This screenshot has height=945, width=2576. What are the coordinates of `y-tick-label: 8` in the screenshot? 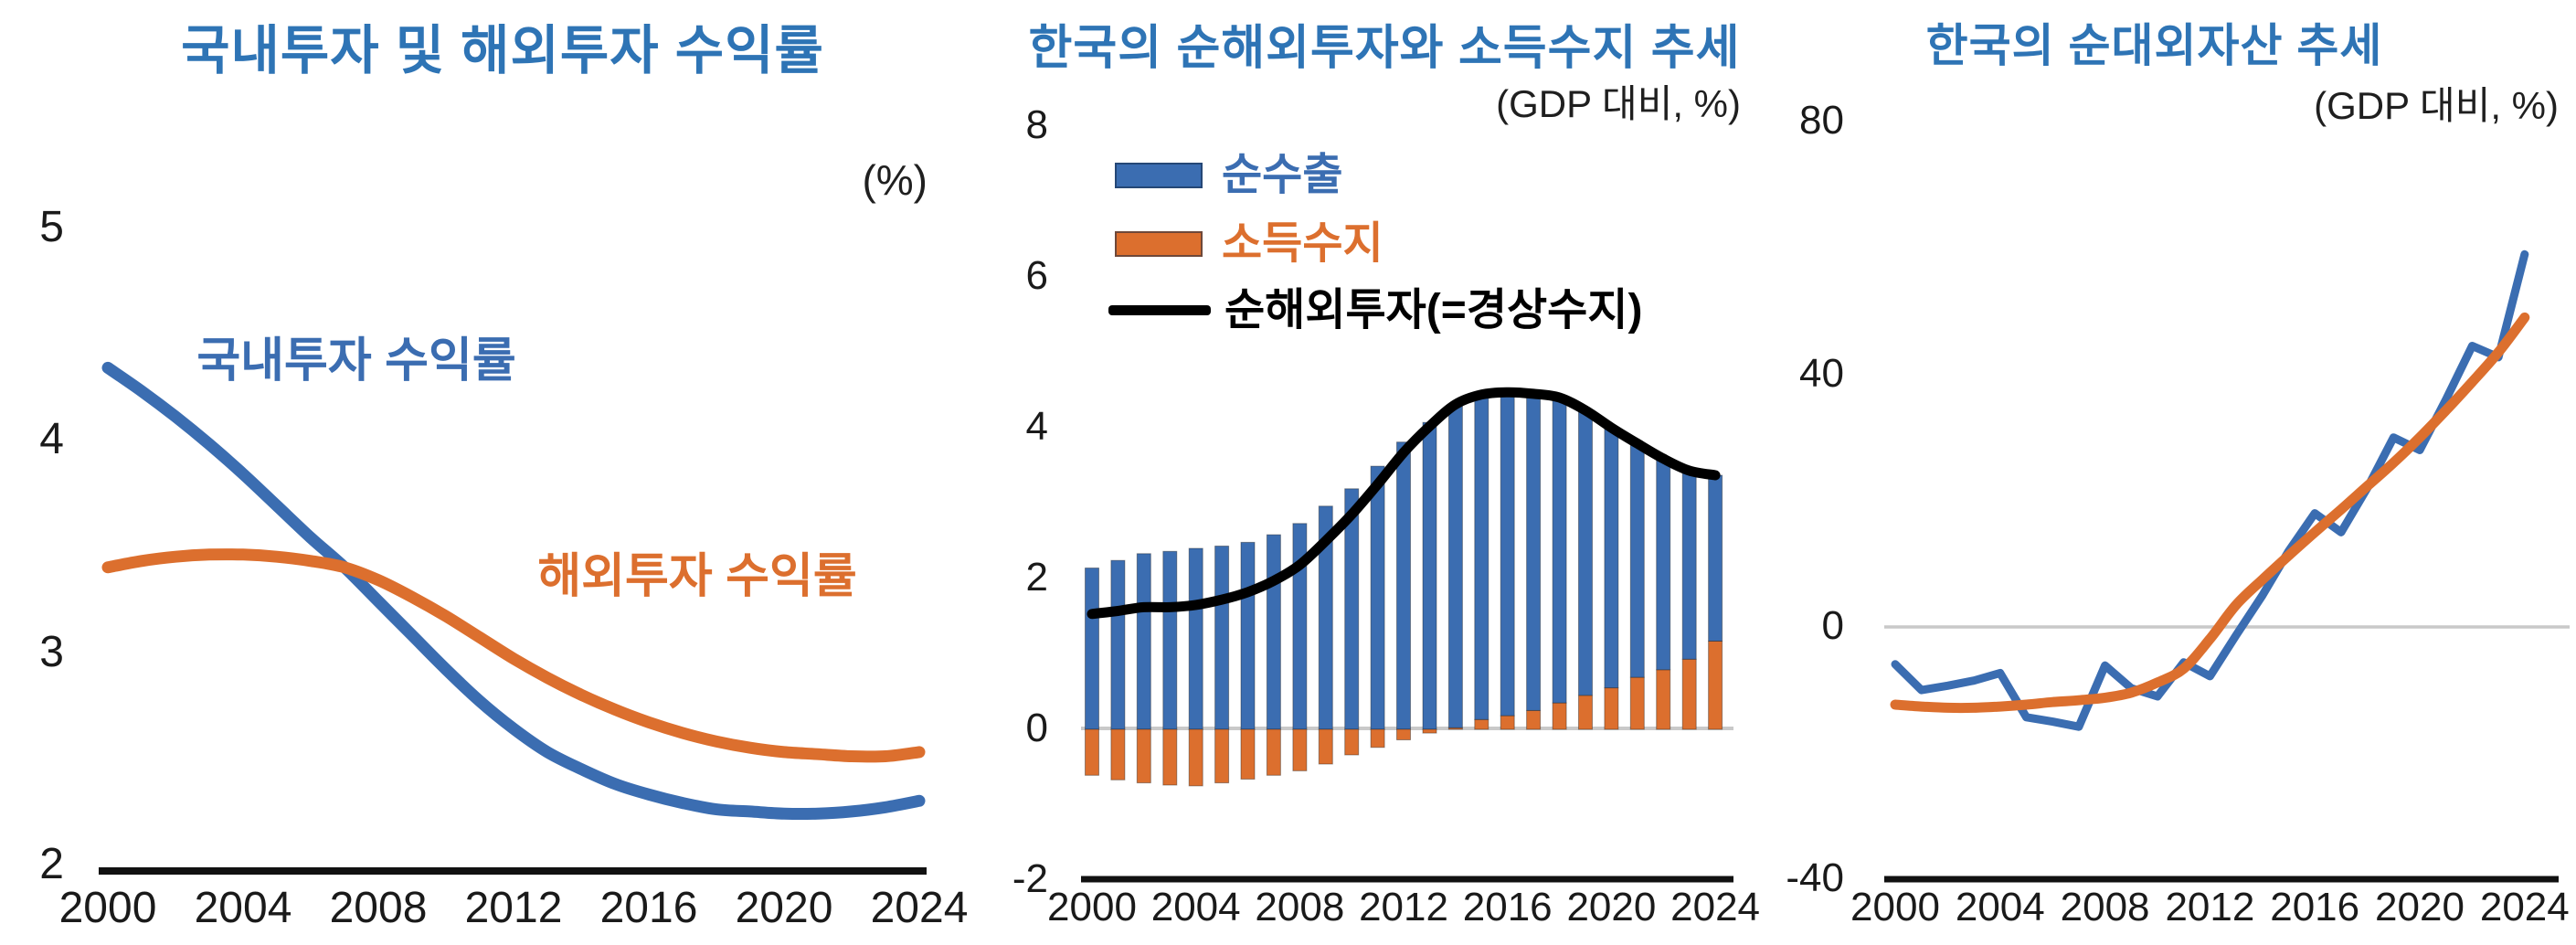 It's located at (1036, 124).